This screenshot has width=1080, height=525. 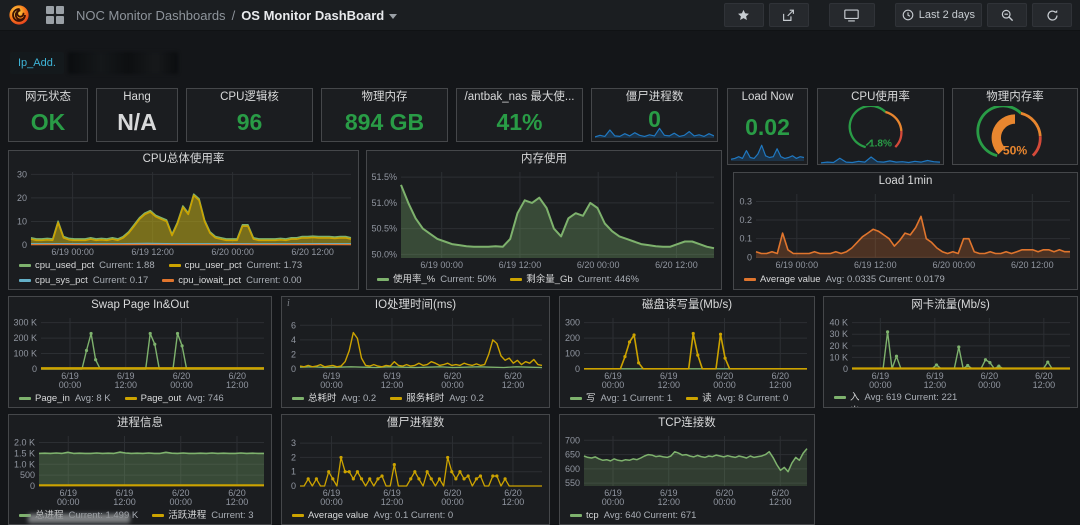 I want to click on panel-title: CPU总体使用率, so click(x=183, y=159).